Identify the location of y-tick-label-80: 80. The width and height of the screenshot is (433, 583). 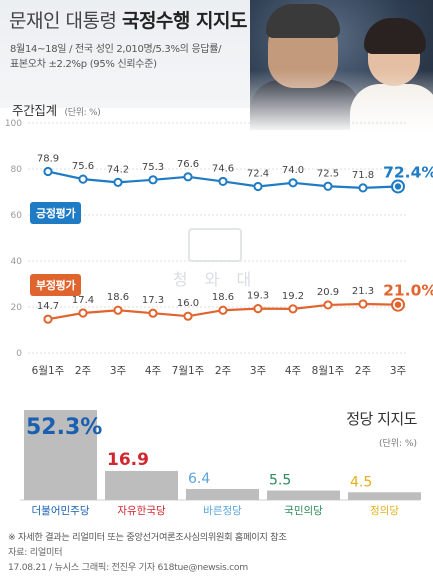
(17, 170).